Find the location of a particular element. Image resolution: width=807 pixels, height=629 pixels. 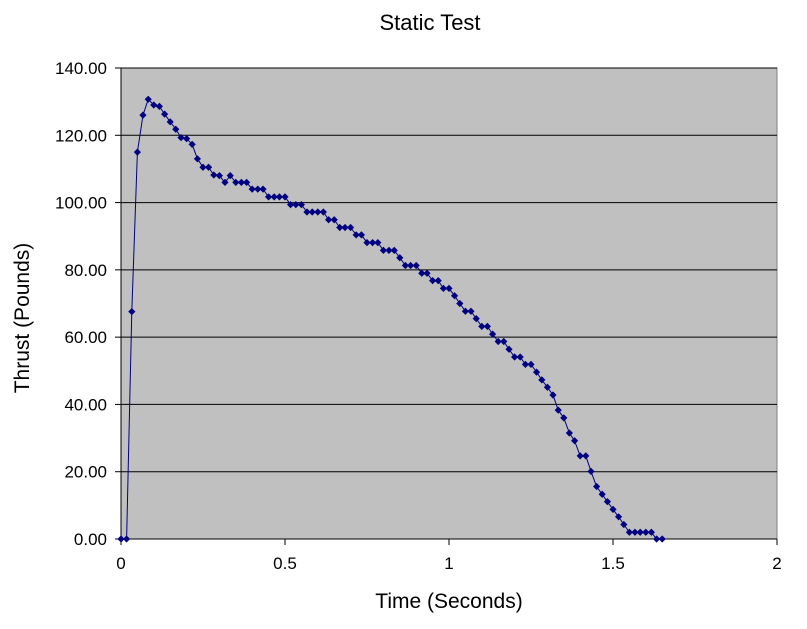

x-tick-label: 1.5 is located at coordinates (613, 563).